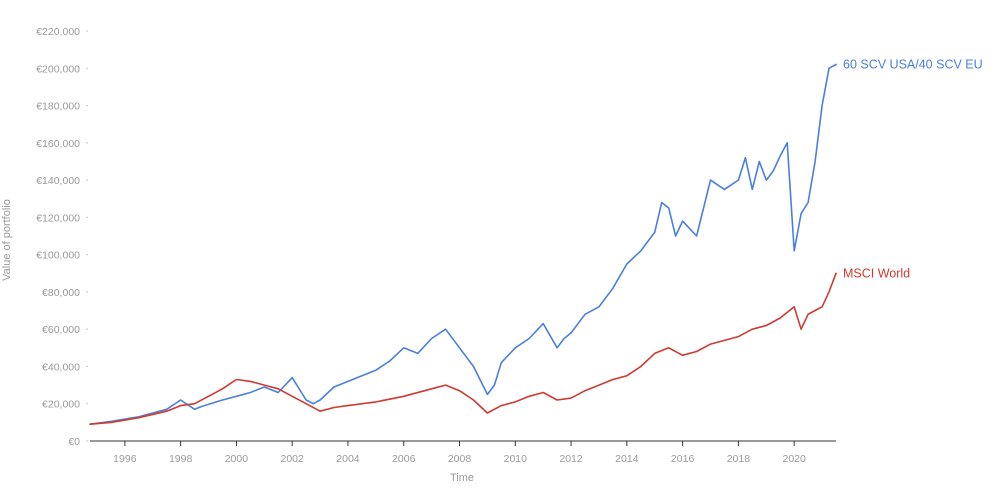 This screenshot has height=493, width=1000. Describe the element at coordinates (61, 367) in the screenshot. I see `y-tick-label: €40,000` at that location.